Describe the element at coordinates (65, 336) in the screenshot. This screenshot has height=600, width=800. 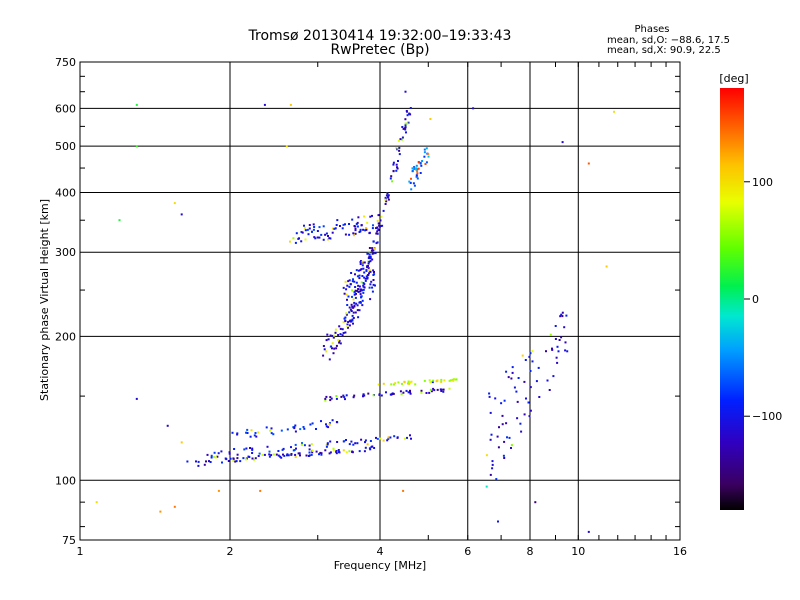
I see `y-tick-label: 200` at that location.